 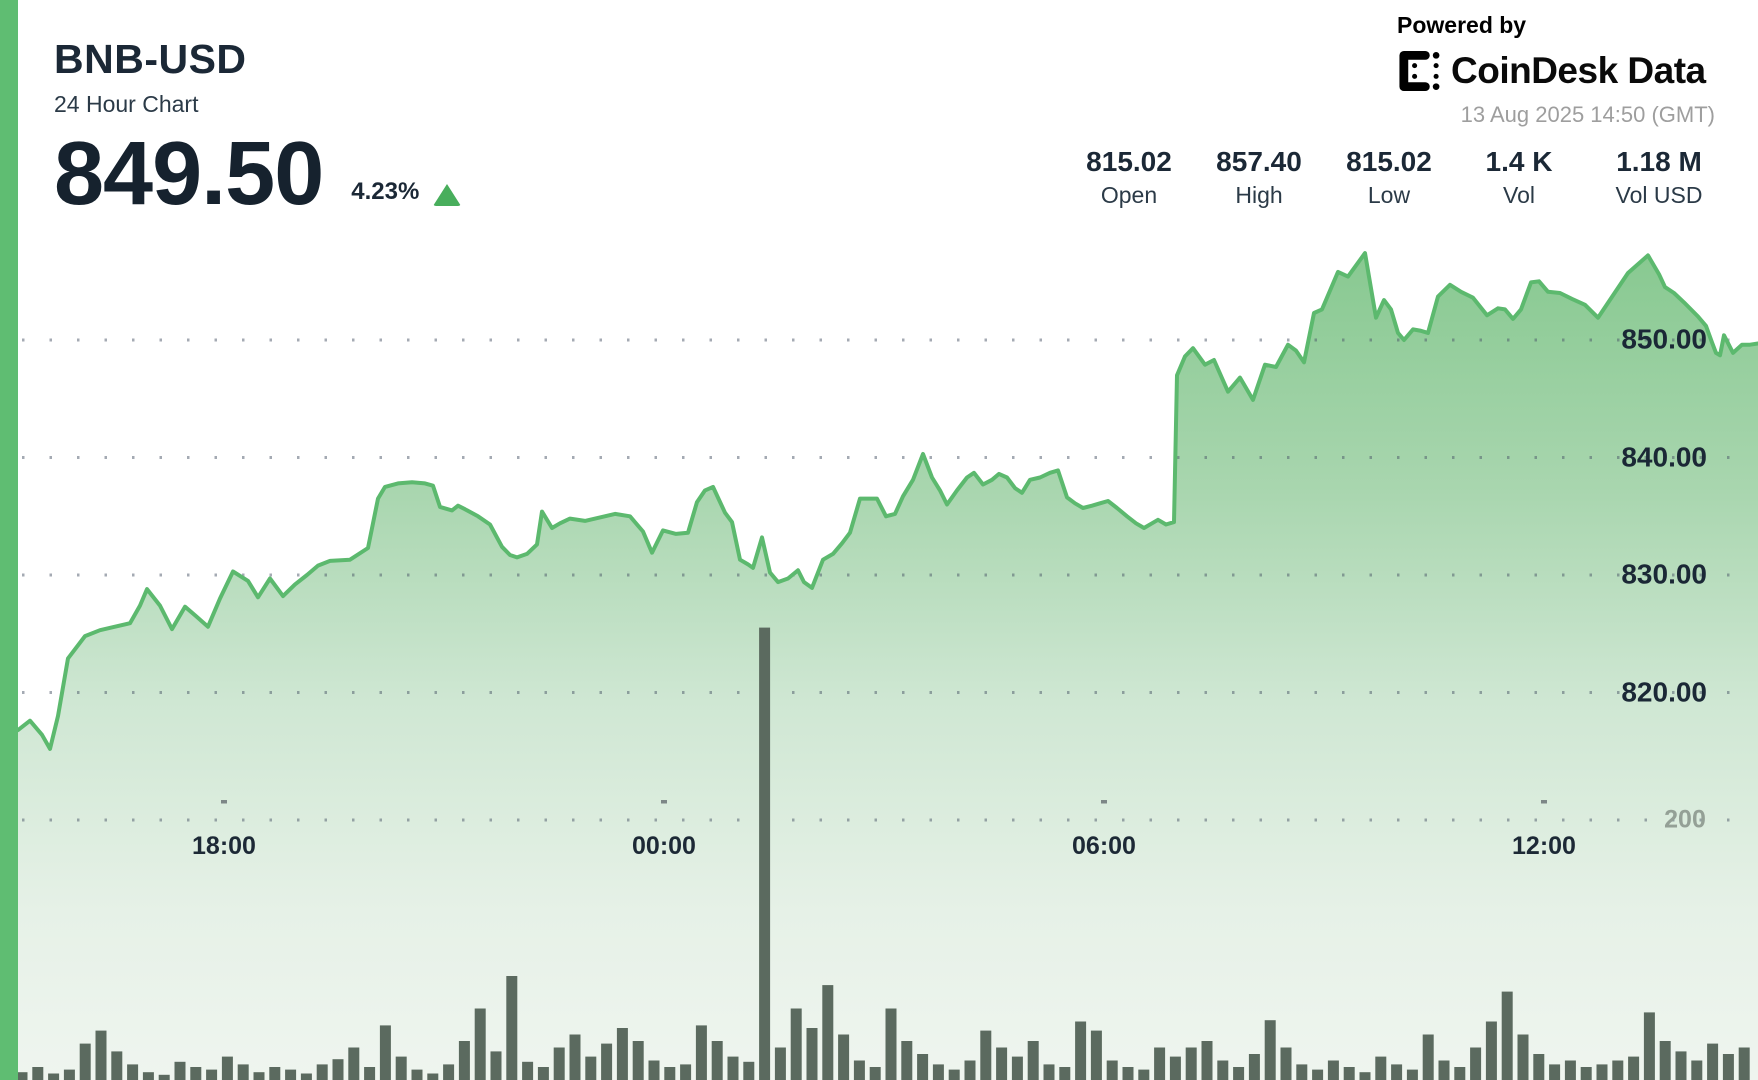 I want to click on stat-vol: 1.4 K Vol, so click(x=1519, y=177).